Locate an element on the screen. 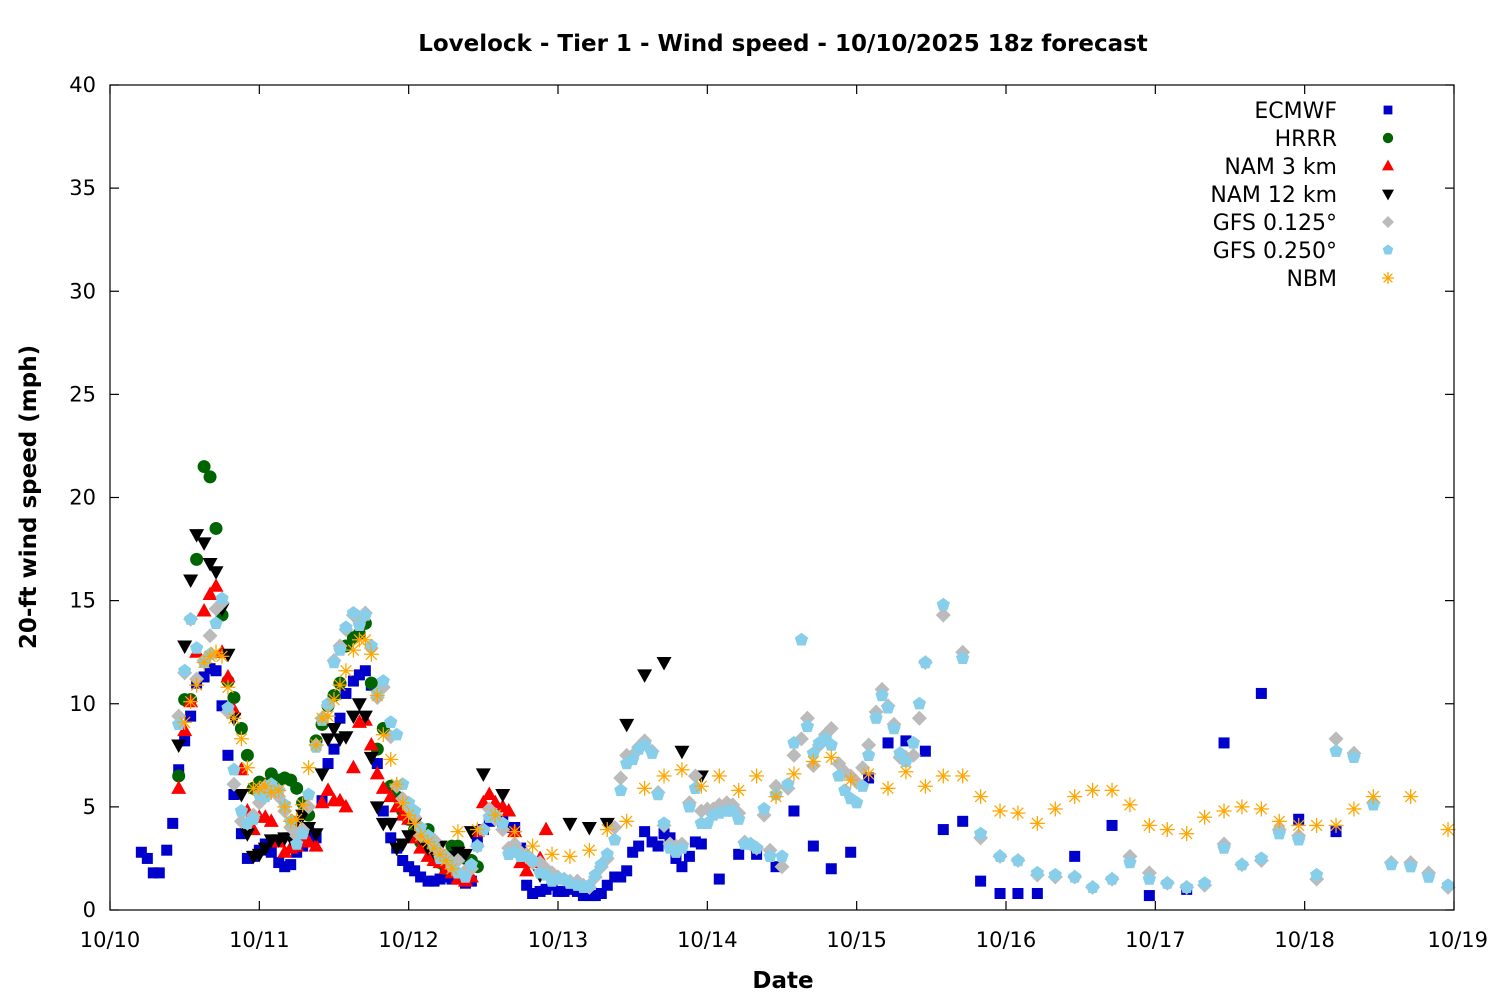 The height and width of the screenshot is (1000, 1500). y-axis-label: 20-ft wind speed (mph) is located at coordinates (29, 497).